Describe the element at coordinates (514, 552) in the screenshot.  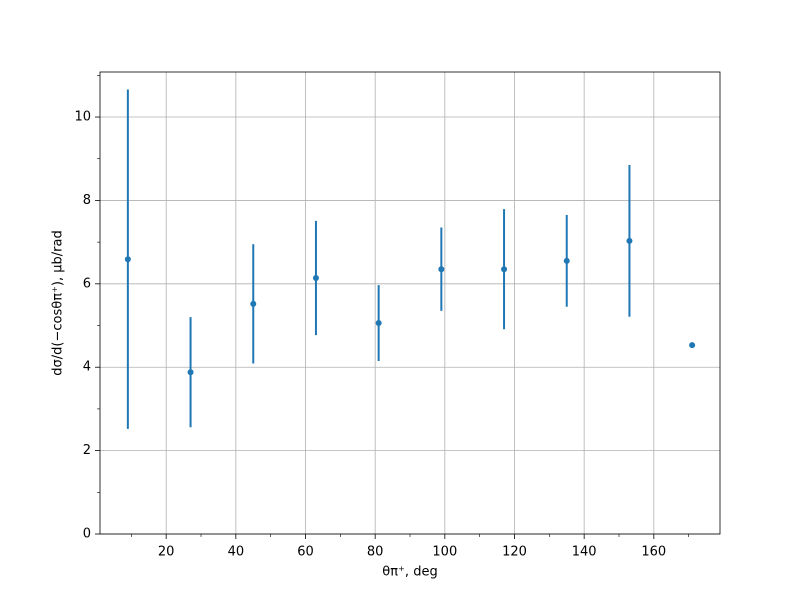
I see `x-tick-label: 120` at that location.